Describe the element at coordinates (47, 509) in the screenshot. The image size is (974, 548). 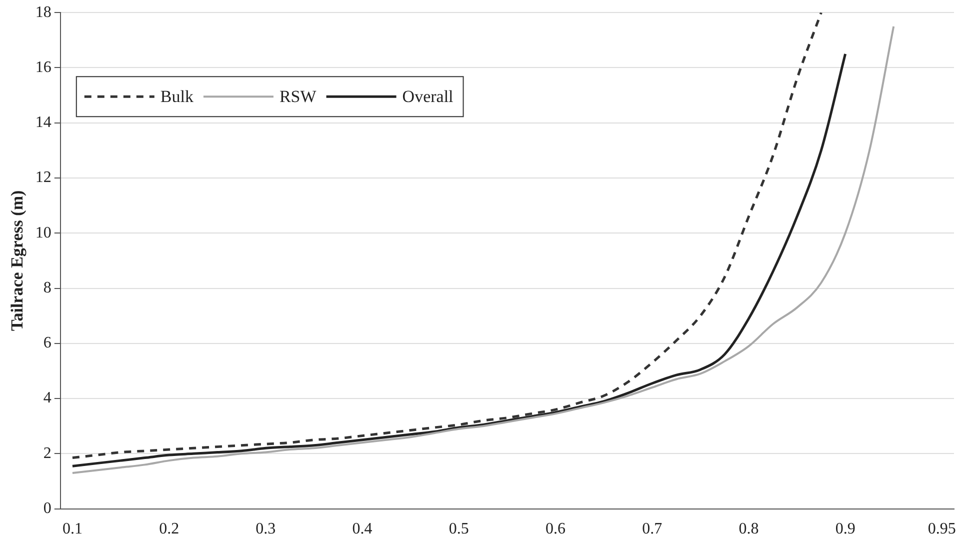
I see `y-tick-label: 0` at that location.